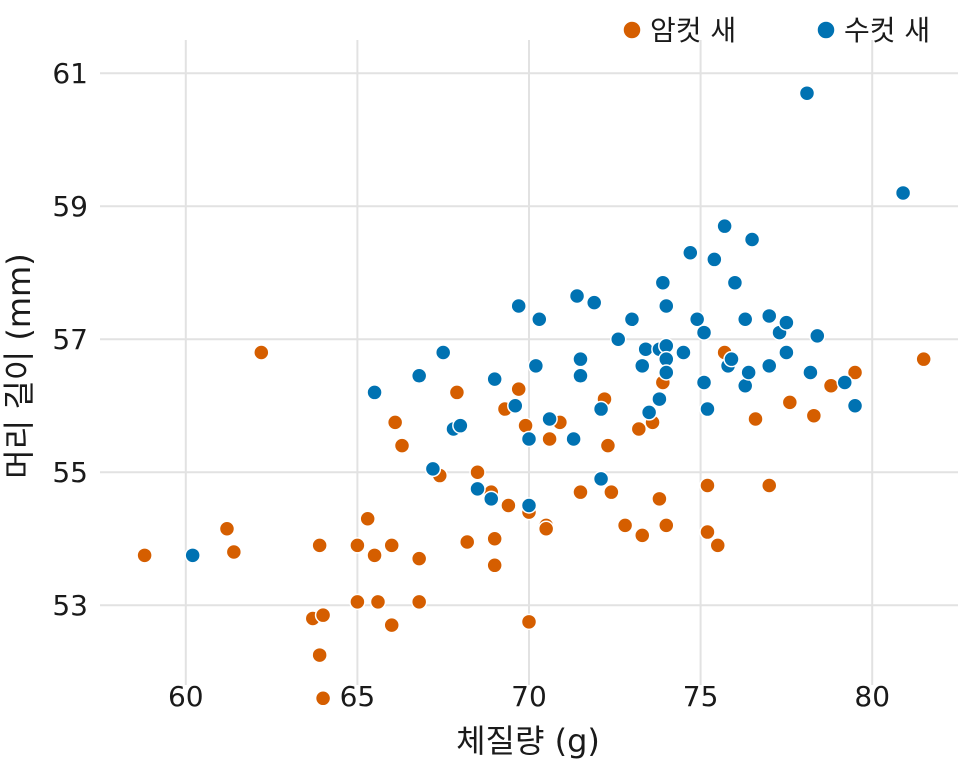 The image size is (960, 768). I want to click on y-tick-label: 55, so click(70, 472).